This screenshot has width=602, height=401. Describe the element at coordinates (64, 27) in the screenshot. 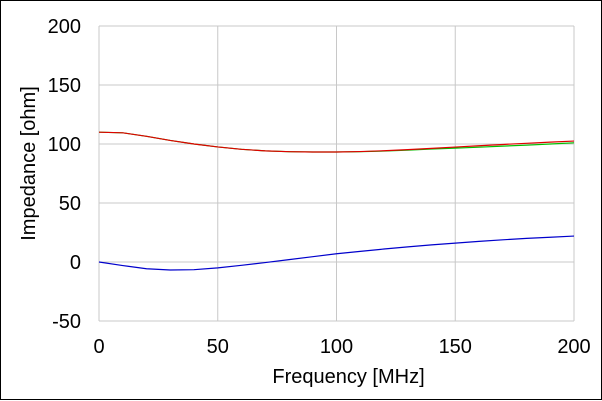

I see `y-tick-label: 200` at that location.